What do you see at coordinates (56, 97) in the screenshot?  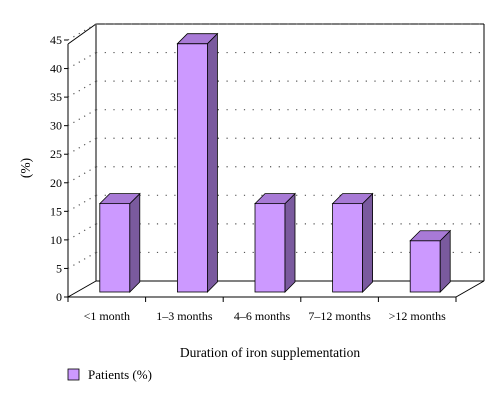 I see `y-tick-label: 35` at bounding box center [56, 97].